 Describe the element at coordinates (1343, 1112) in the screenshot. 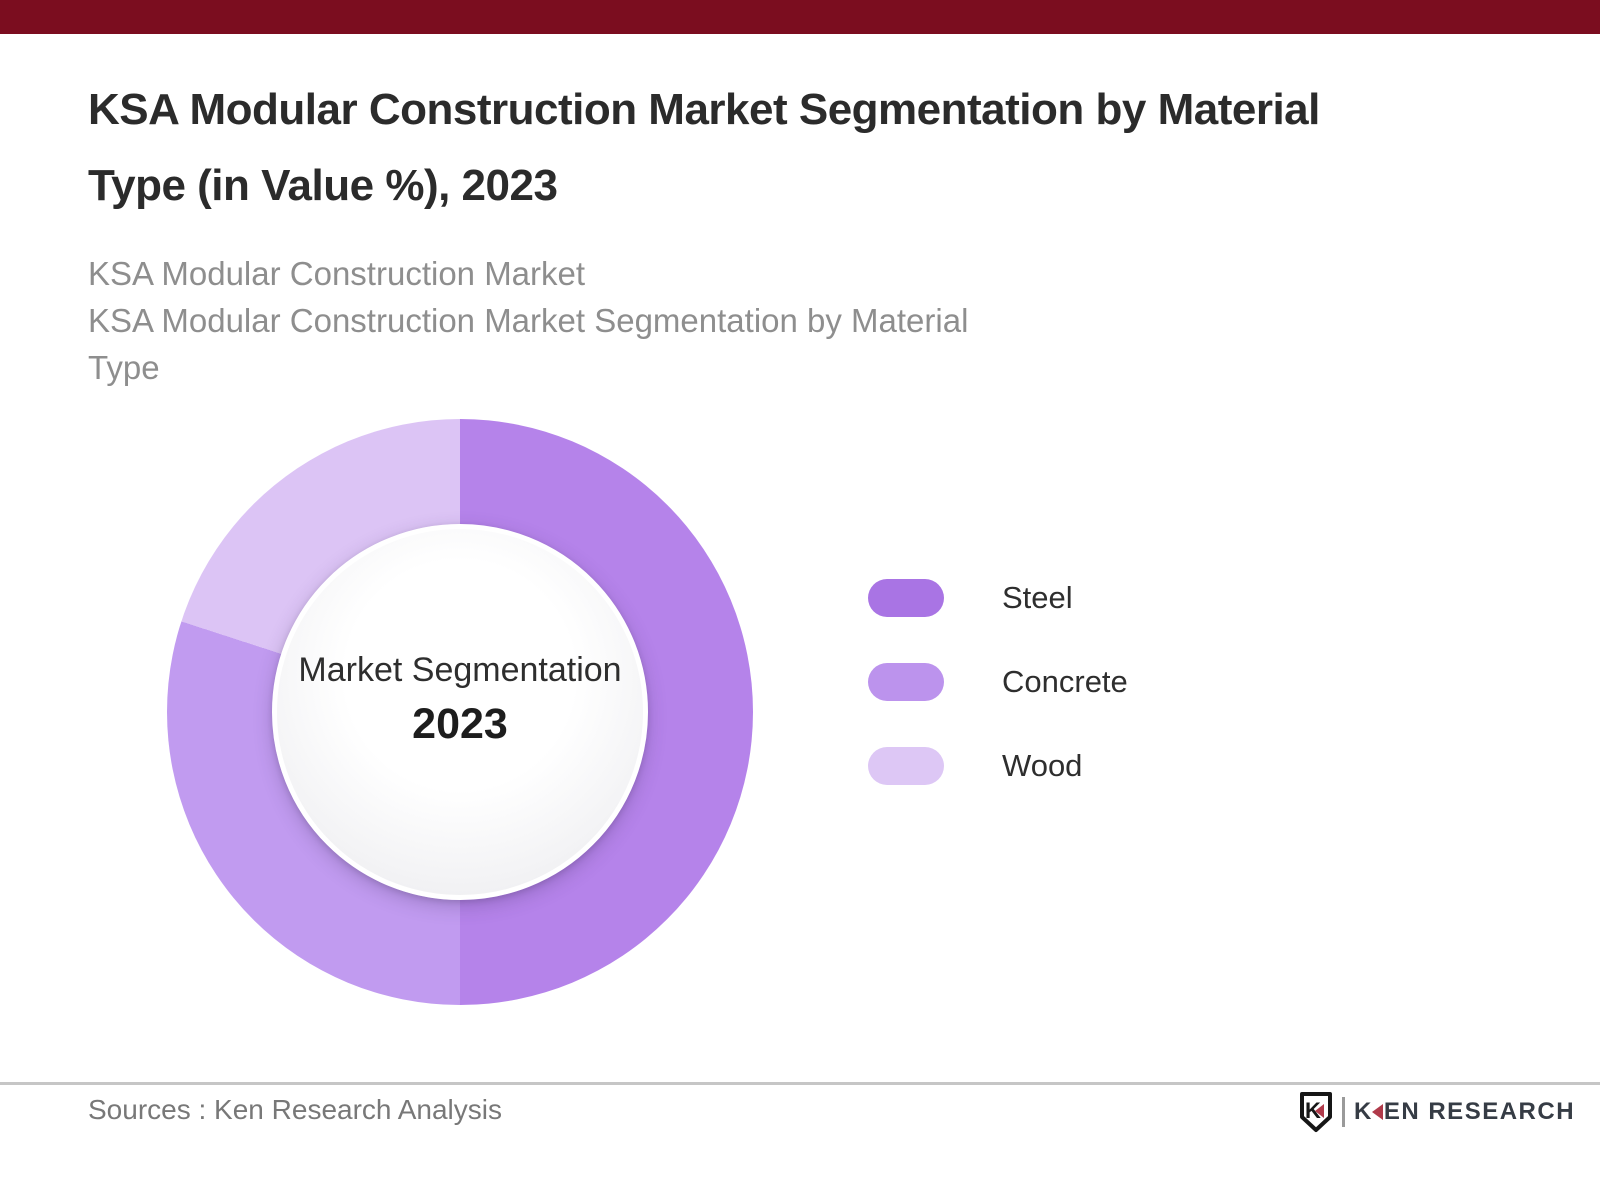

I see `logo-separator` at that location.